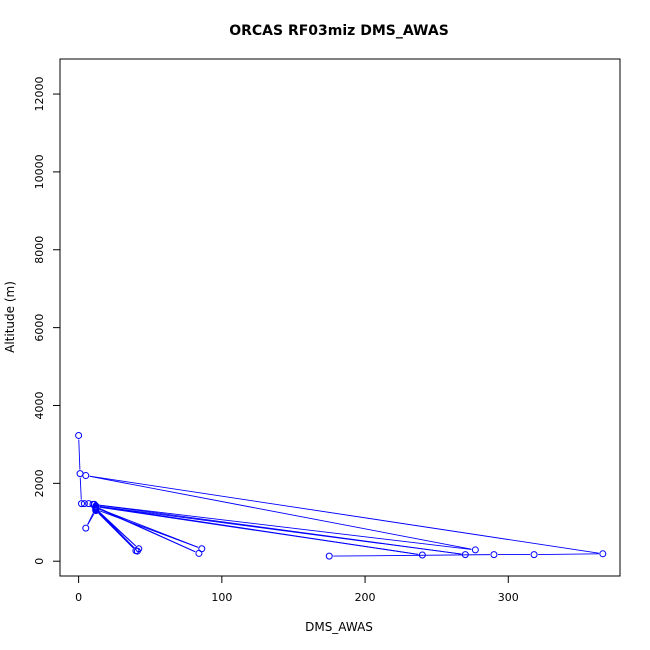 The width and height of the screenshot is (650, 650). Describe the element at coordinates (508, 597) in the screenshot. I see `x-tick-label: 300` at that location.